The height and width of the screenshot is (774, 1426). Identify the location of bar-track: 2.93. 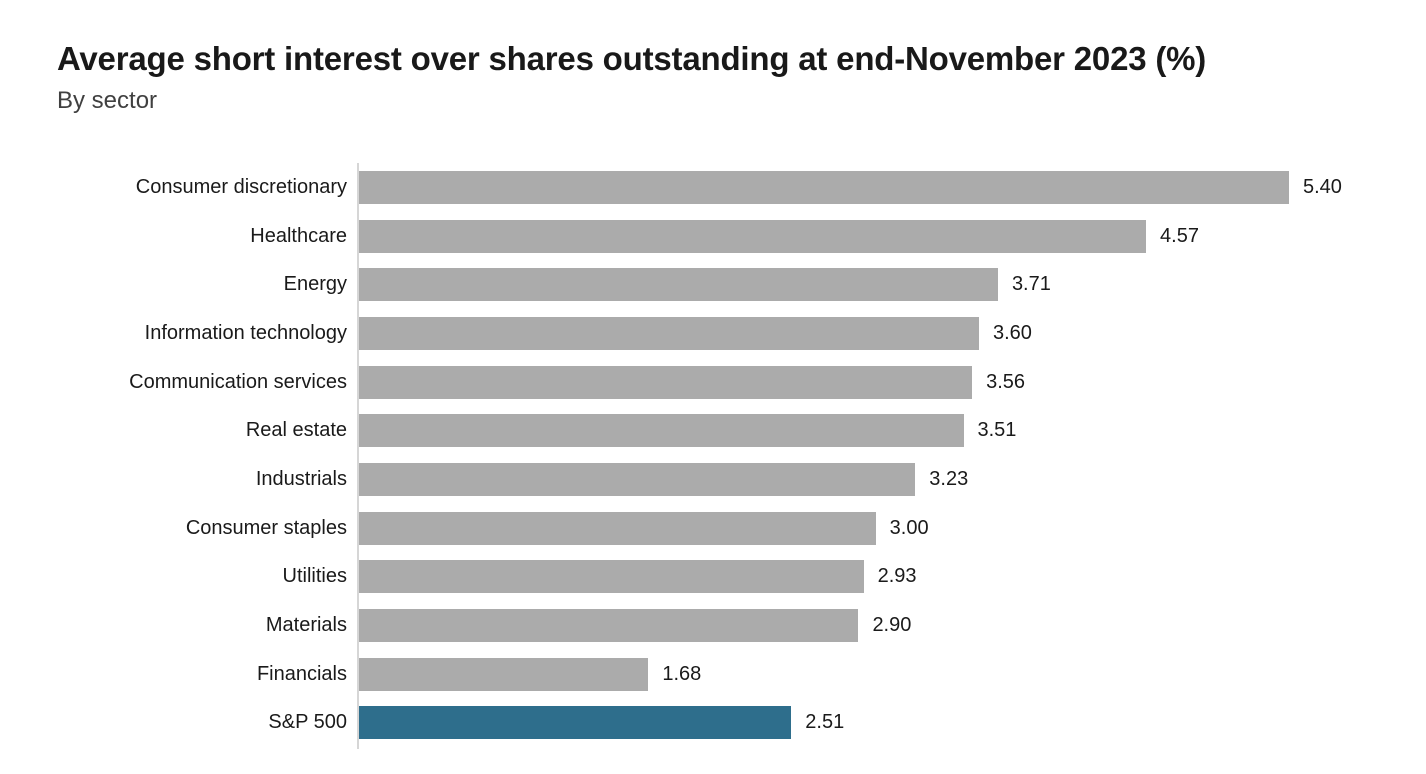
(892, 577).